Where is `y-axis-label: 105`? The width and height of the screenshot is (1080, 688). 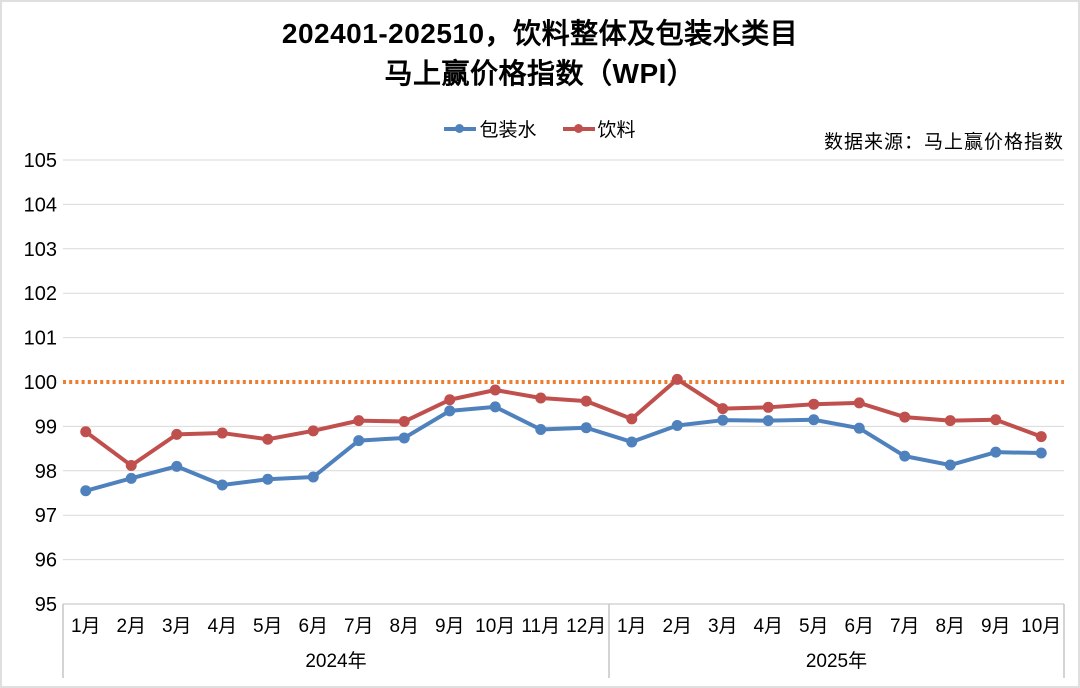 y-axis-label: 105 is located at coordinates (40, 161).